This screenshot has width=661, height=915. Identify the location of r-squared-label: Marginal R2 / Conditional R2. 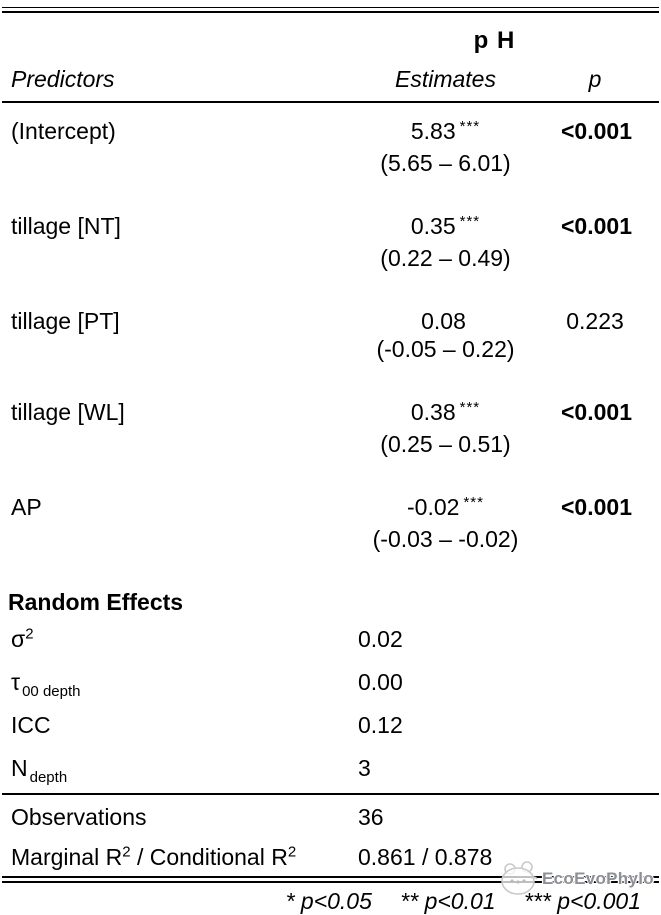
(154, 856).